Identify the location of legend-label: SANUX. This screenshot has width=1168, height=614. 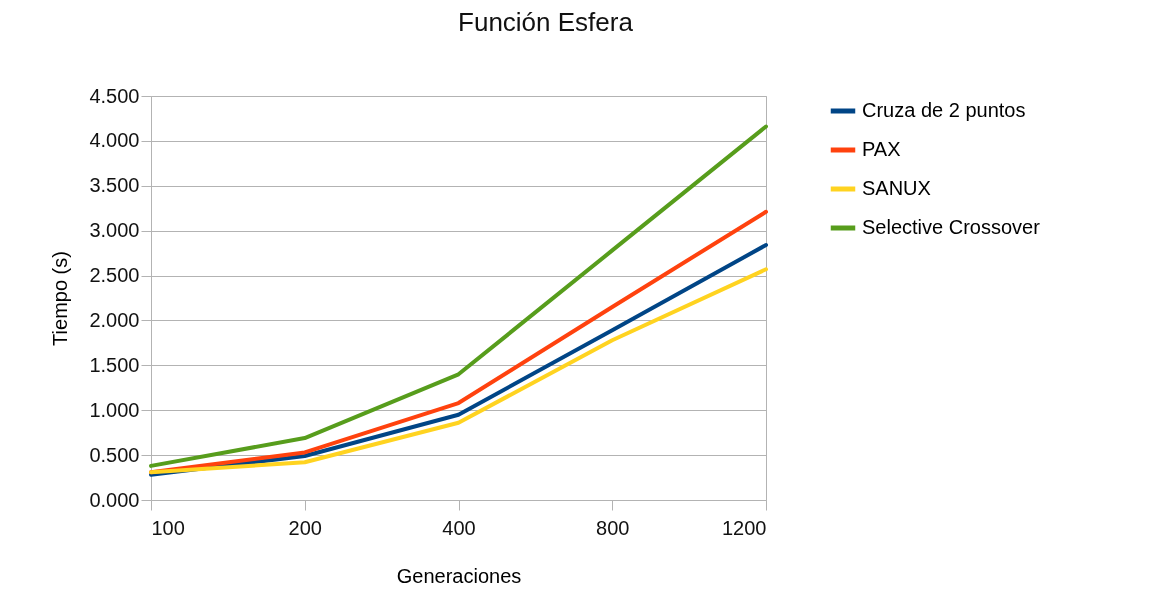
(896, 188).